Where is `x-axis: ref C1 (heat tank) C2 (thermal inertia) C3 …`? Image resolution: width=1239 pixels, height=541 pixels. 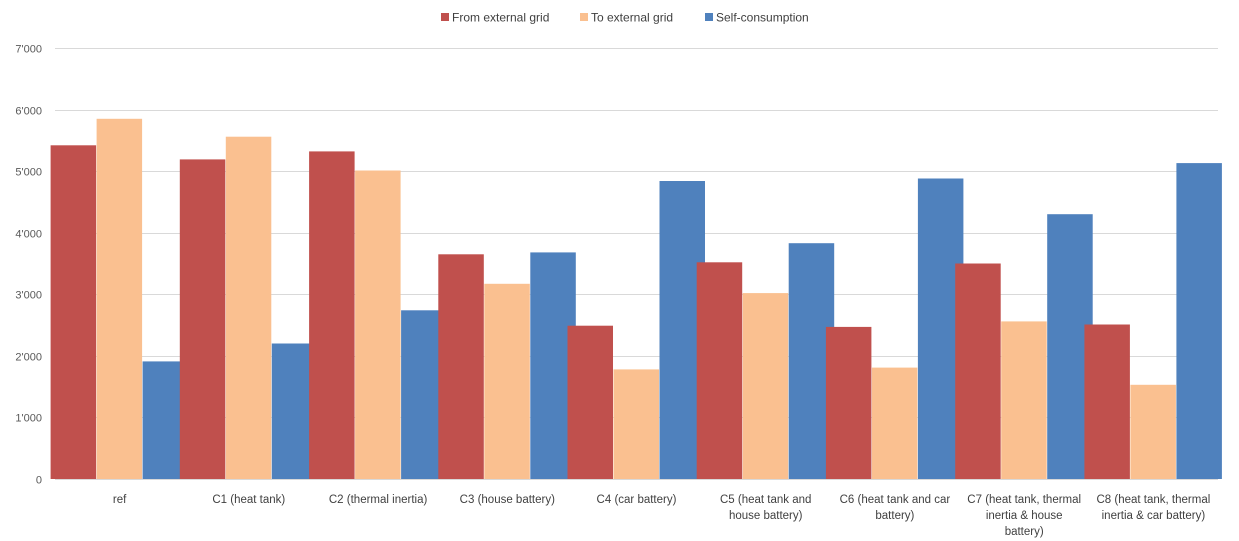
x-axis: ref C1 (heat tank) C2 (thermal inertia) C3 … is located at coordinates (636, 508).